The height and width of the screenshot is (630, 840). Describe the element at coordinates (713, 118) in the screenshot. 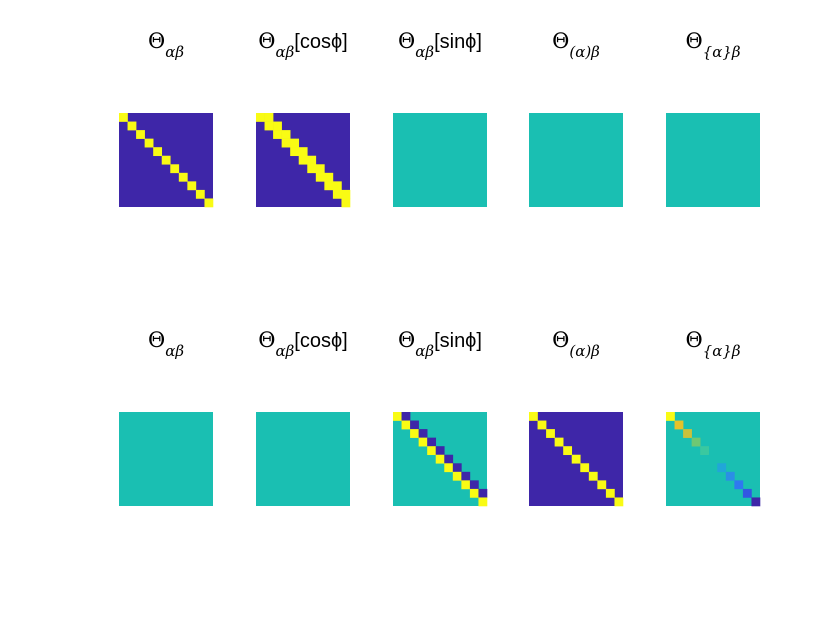

I see `panel-r0-c4: Θ{α}β` at that location.